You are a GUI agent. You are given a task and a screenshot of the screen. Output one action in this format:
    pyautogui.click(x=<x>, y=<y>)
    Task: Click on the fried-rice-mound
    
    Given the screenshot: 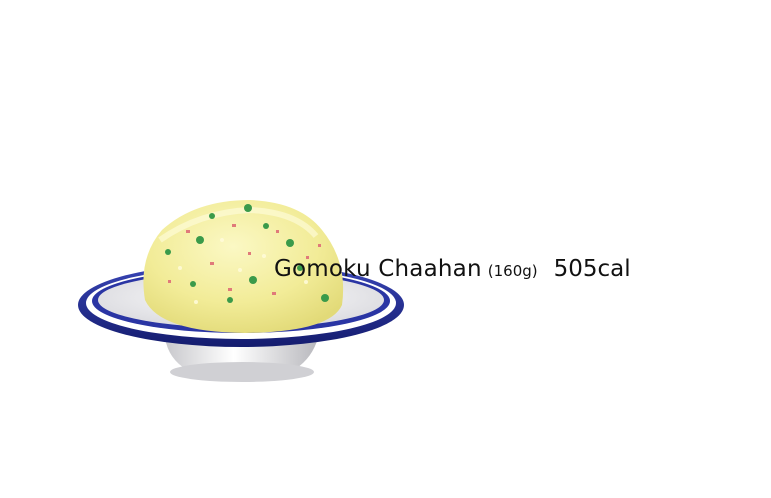 What is the action you would take?
    pyautogui.click(x=243, y=266)
    